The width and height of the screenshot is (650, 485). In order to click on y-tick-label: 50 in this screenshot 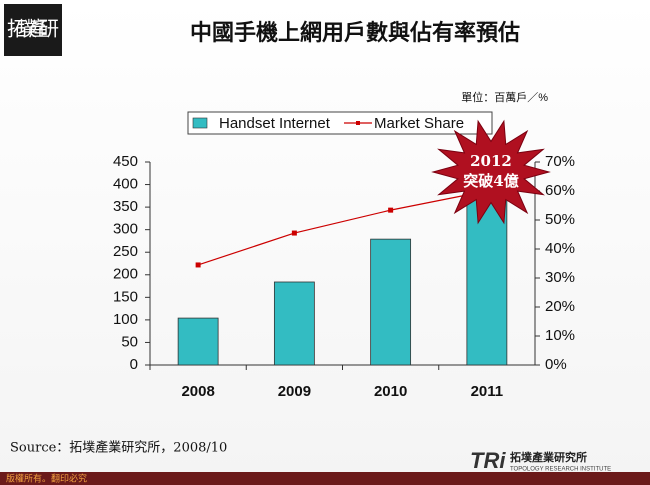, I will do `click(129, 341)`.